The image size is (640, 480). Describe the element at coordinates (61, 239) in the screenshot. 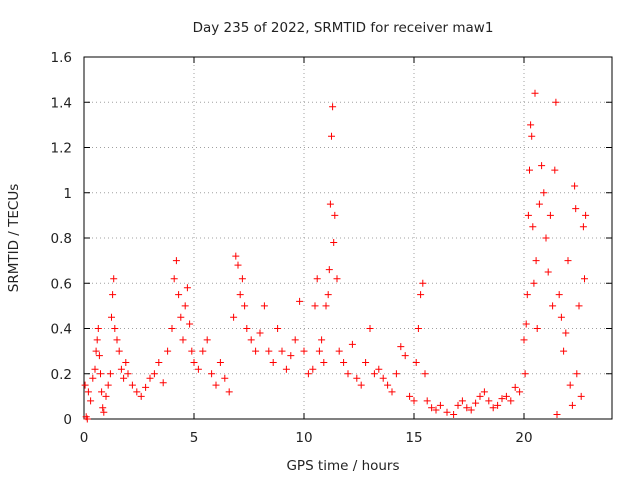

I see `y-tick-label: 0.8` at that location.